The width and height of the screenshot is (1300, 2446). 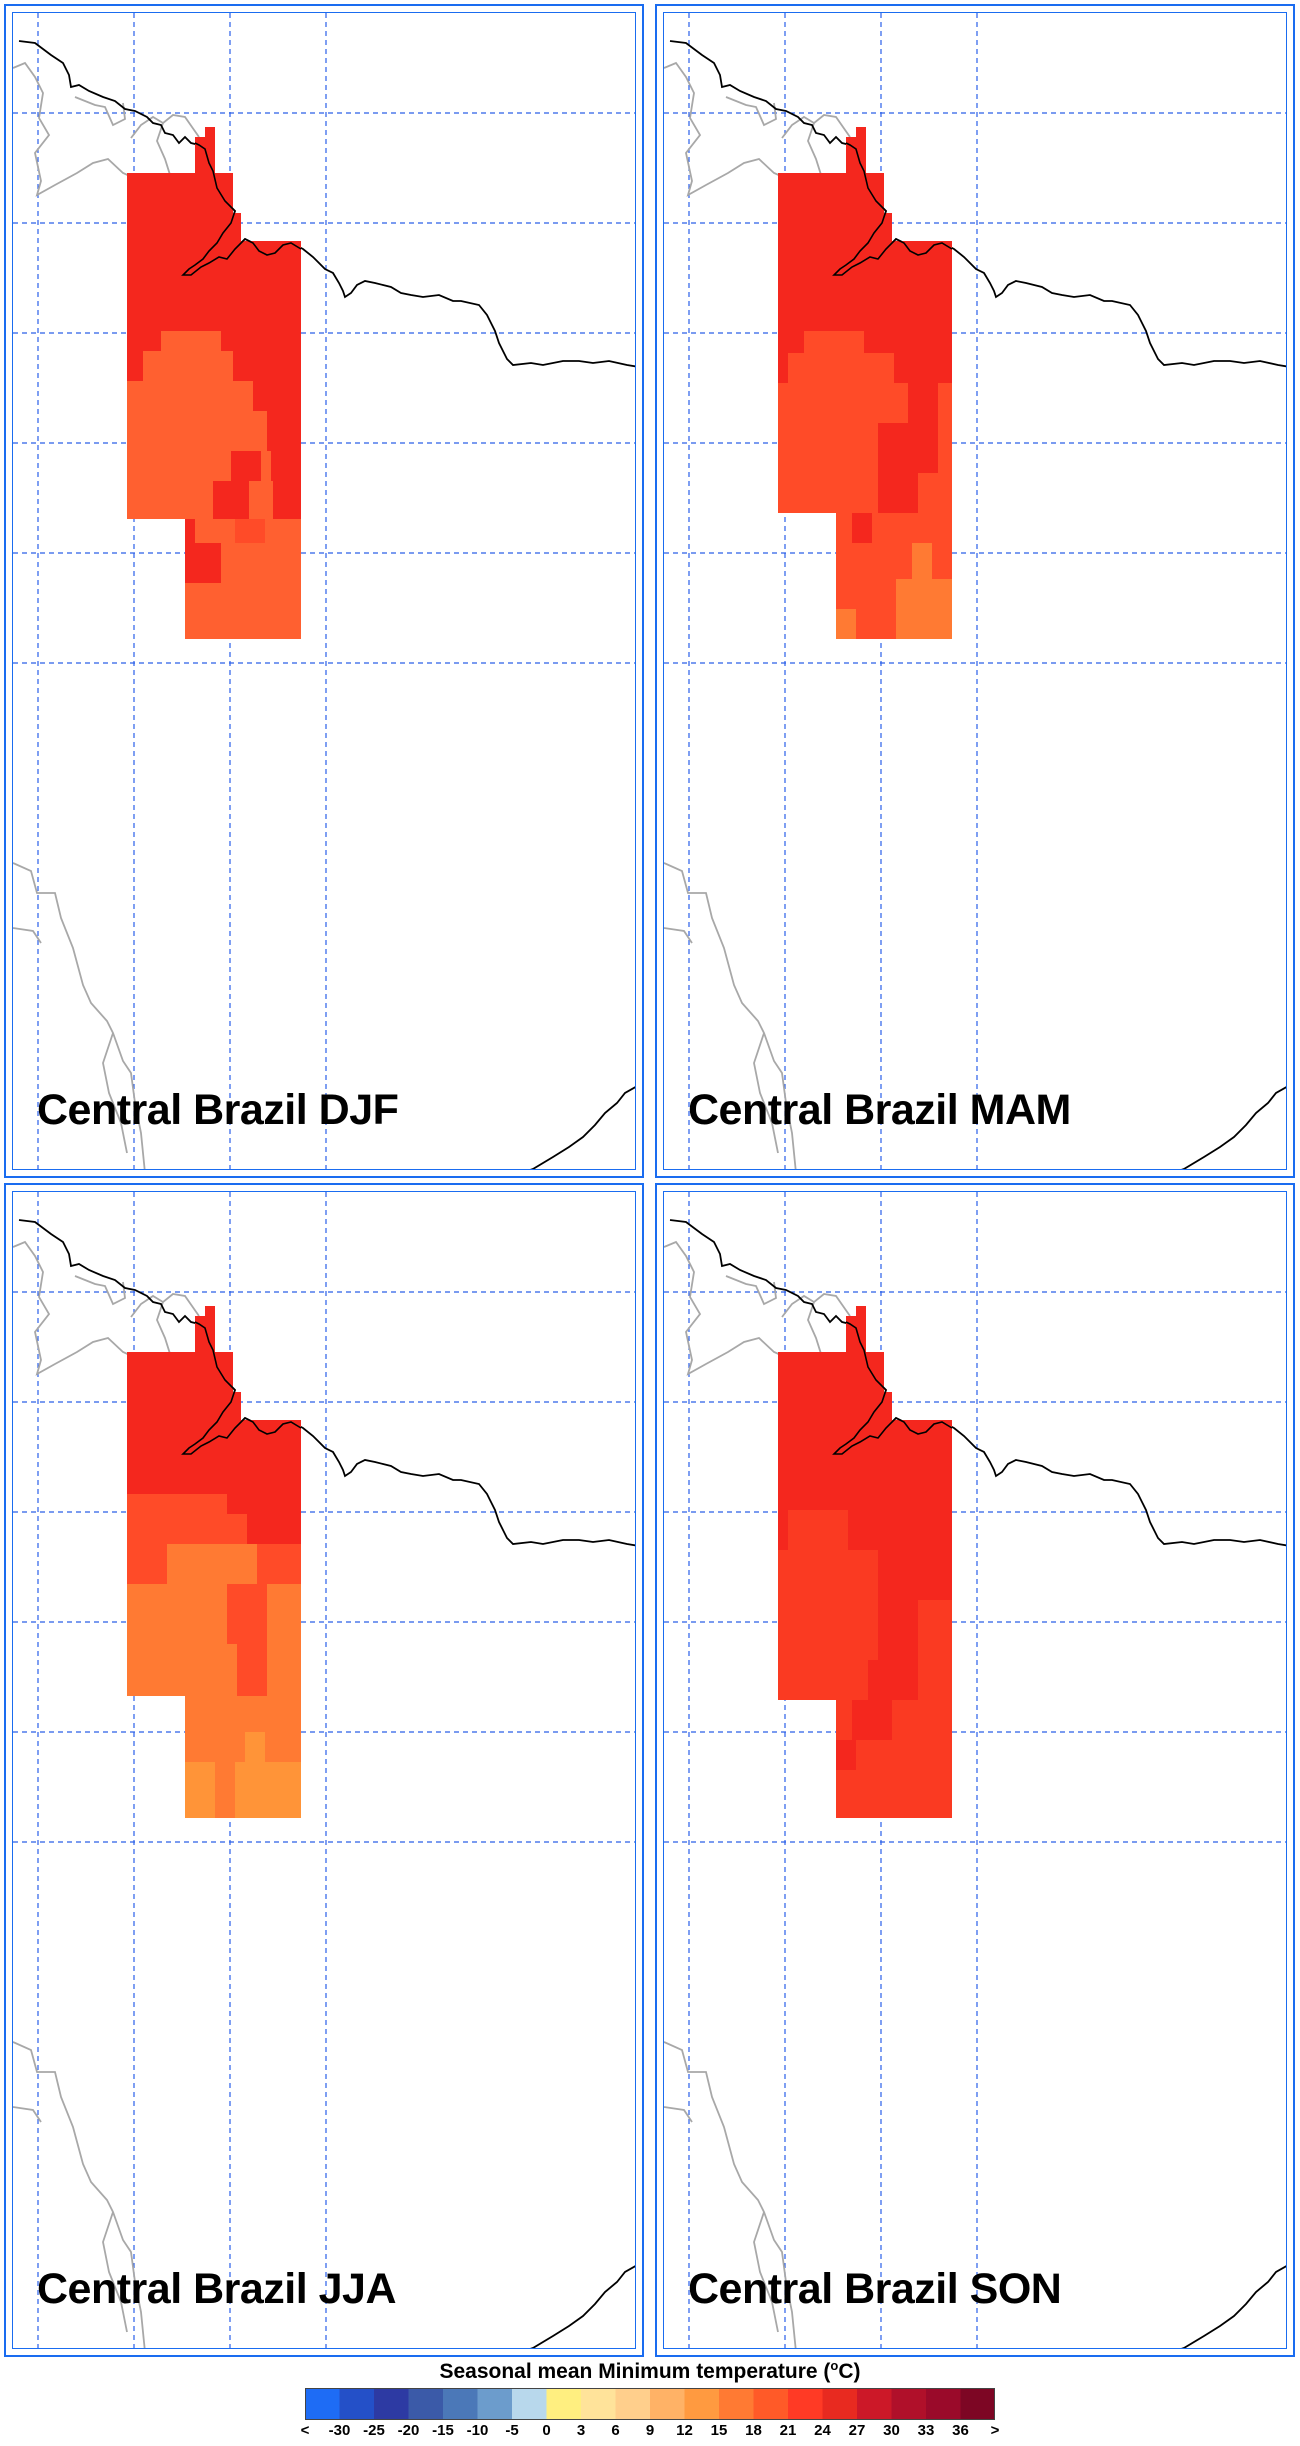 I want to click on colorbar-tick-label: 6, so click(x=615, y=2430).